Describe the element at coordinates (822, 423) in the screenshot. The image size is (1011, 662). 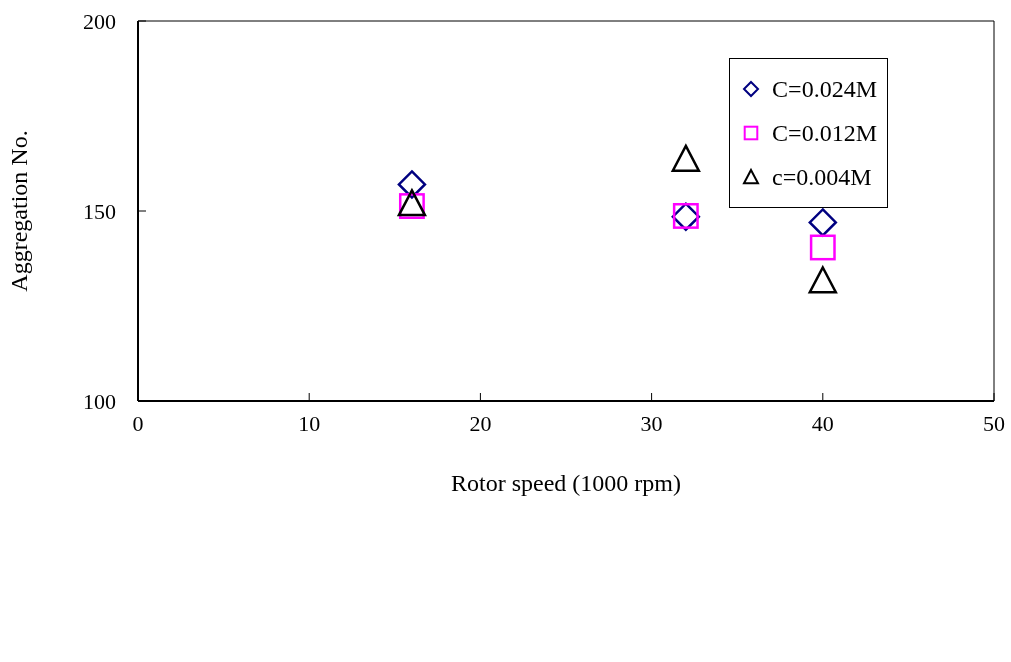
I see `x-tick-label: 40` at that location.